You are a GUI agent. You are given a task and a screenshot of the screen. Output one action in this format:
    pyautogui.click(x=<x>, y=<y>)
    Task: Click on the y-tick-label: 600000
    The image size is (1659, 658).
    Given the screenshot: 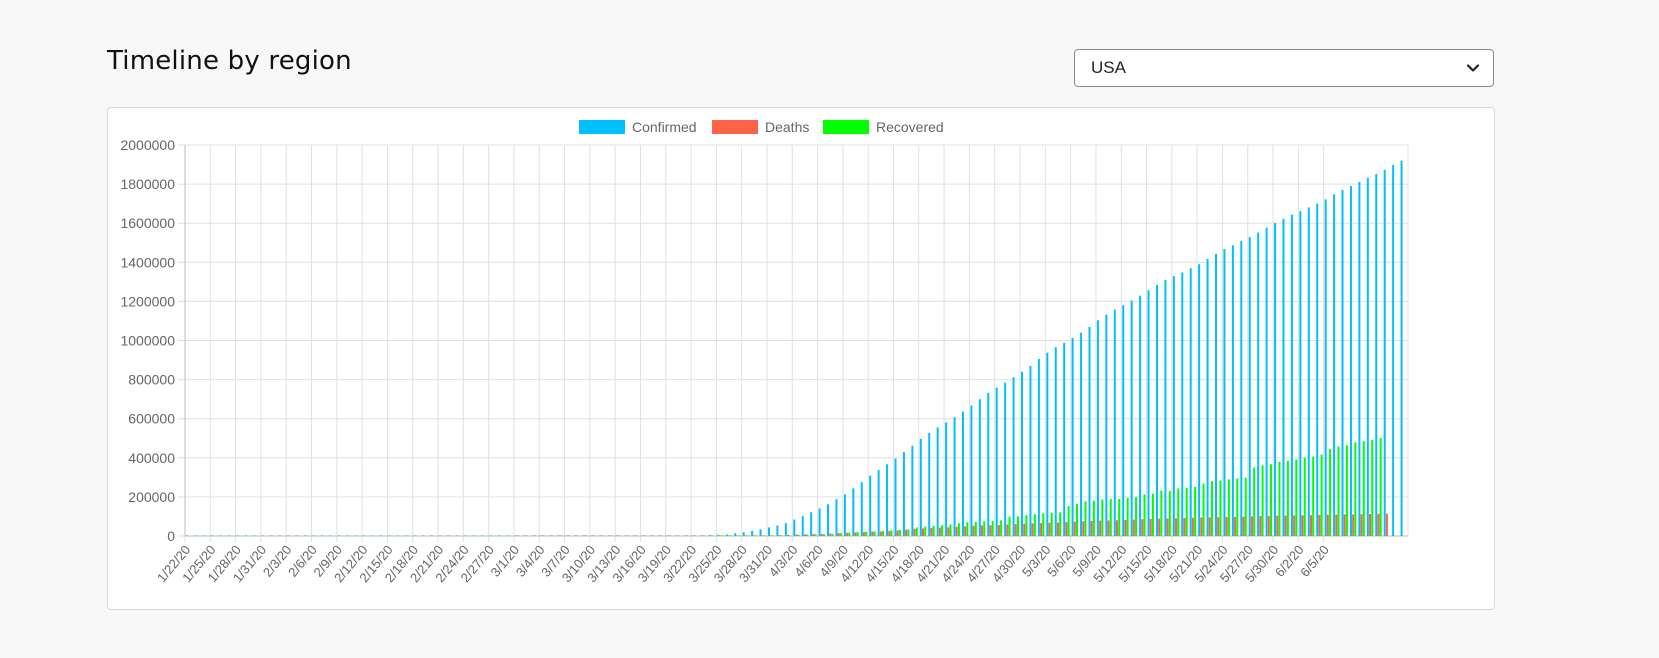 What is the action you would take?
    pyautogui.click(x=151, y=419)
    